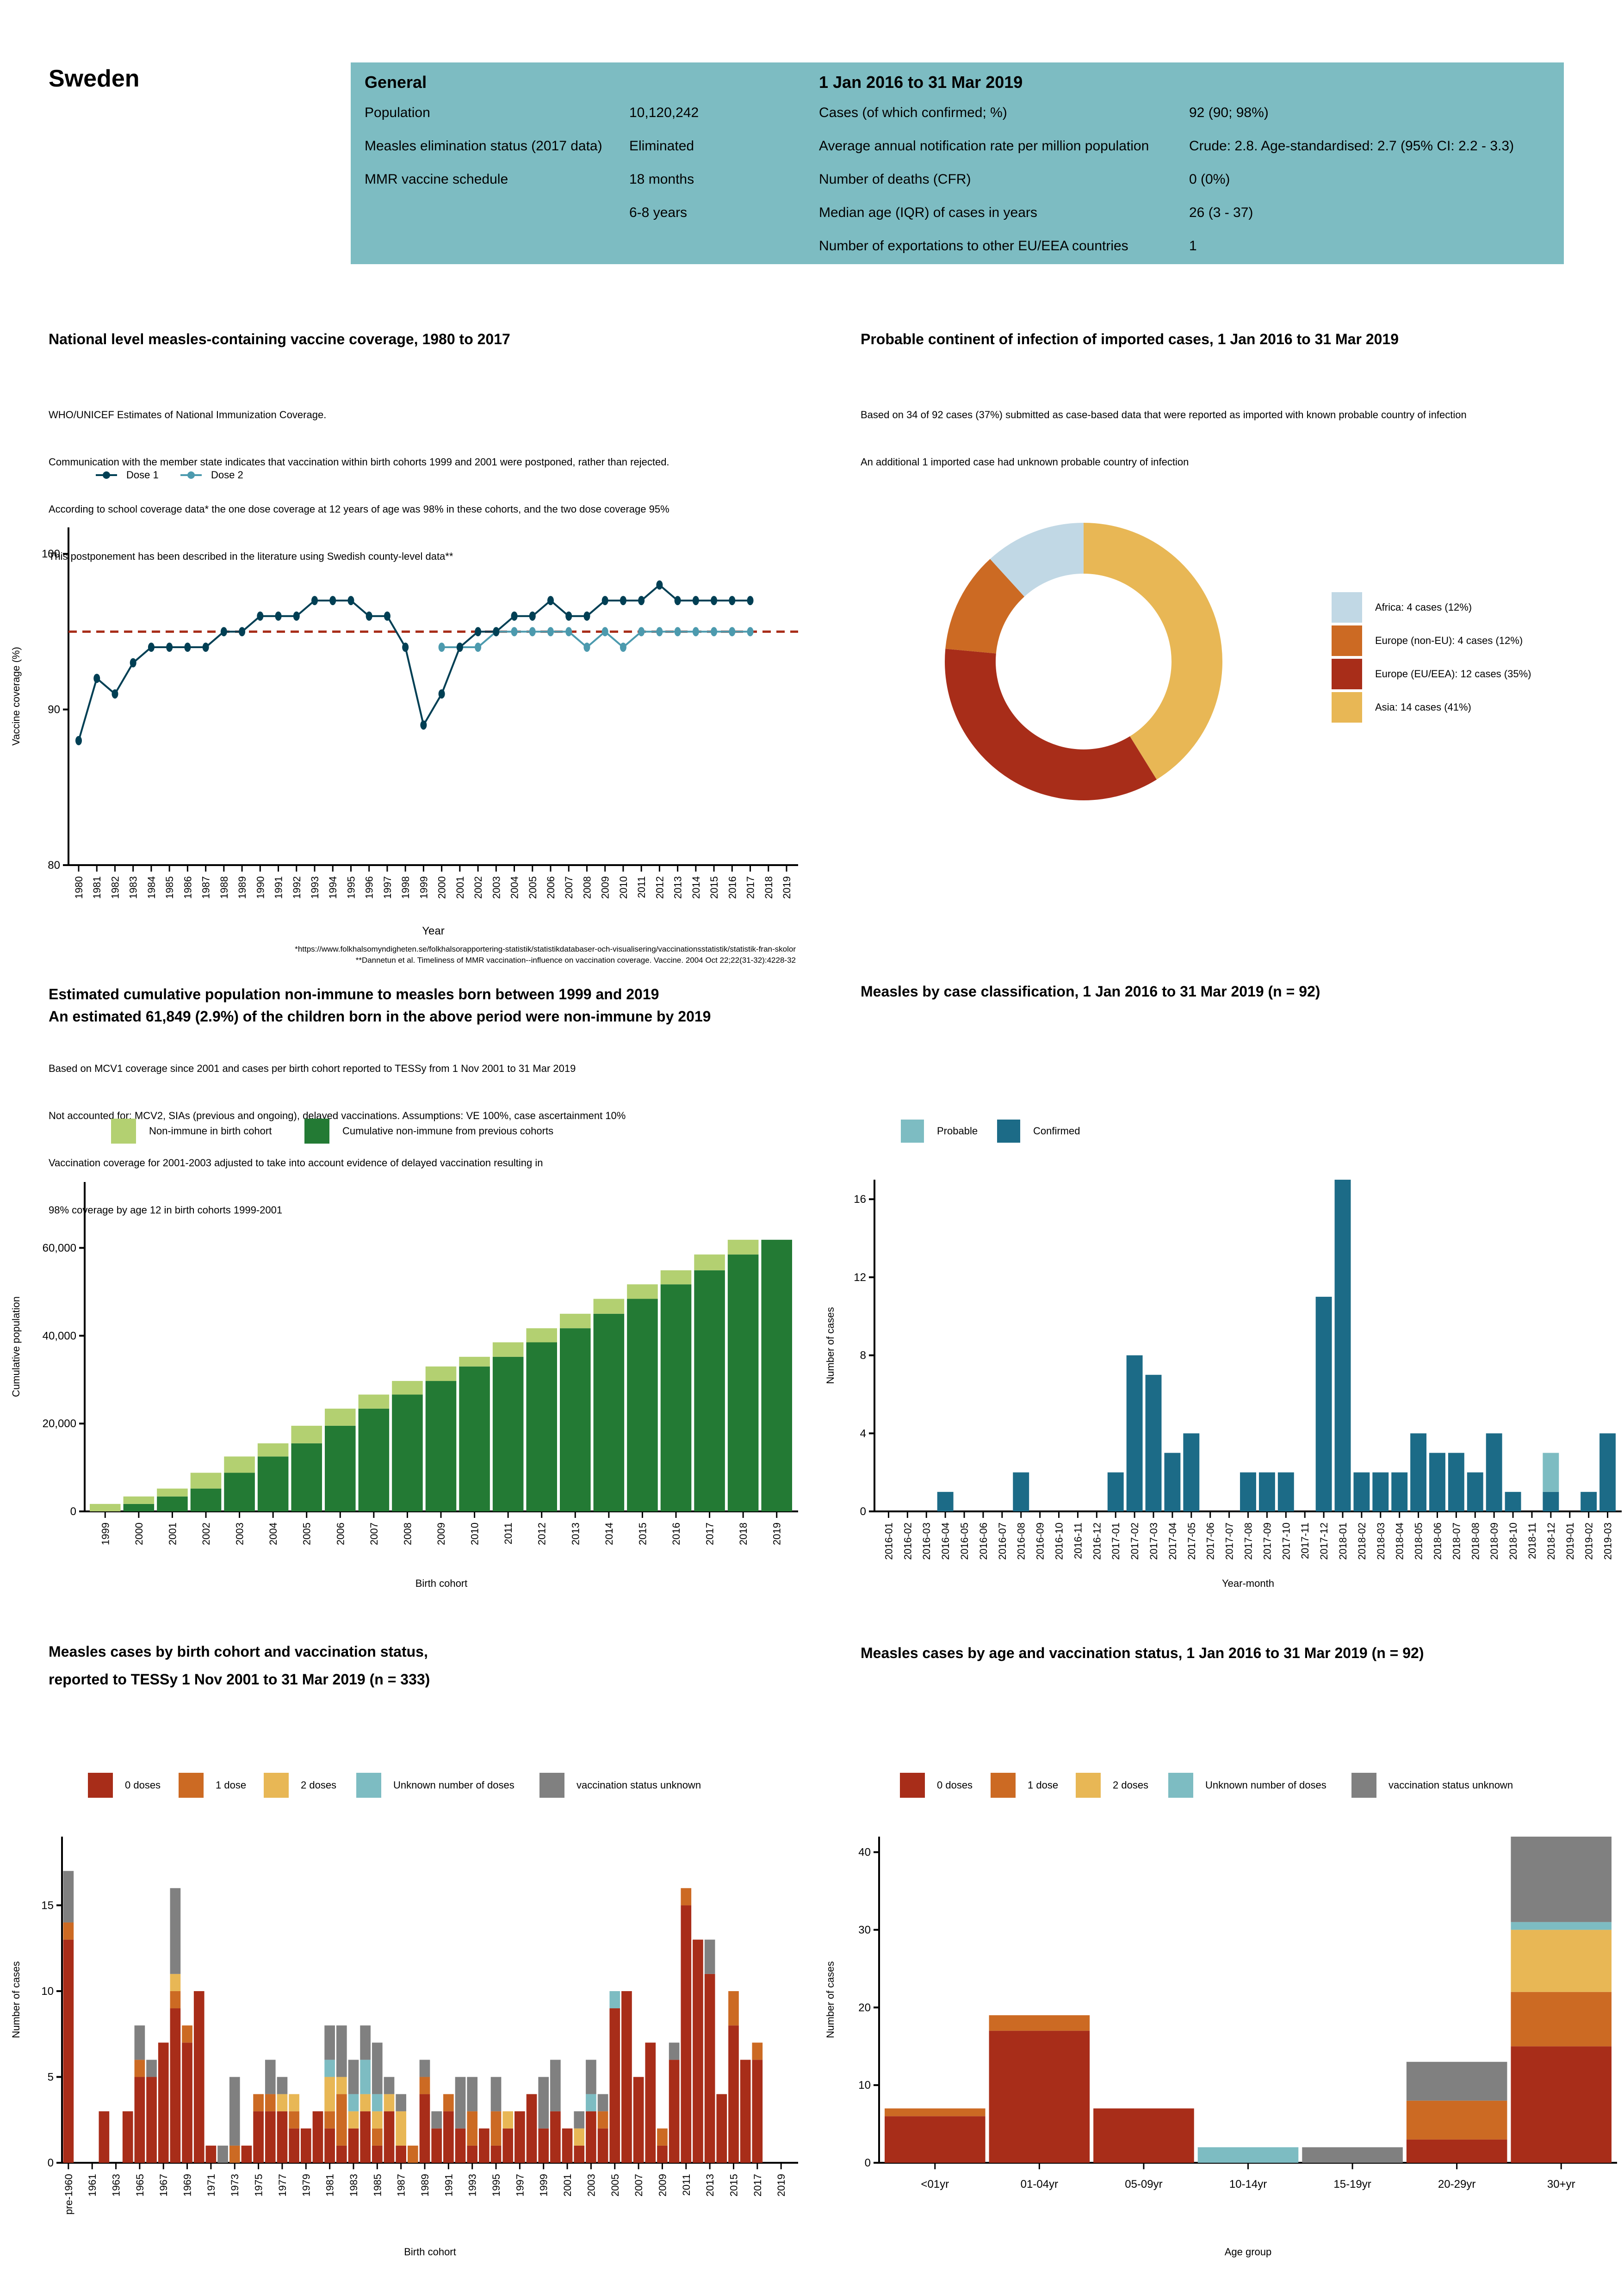 The image size is (1624, 2290). I want to click on x-tick-label: 2004, so click(515, 887).